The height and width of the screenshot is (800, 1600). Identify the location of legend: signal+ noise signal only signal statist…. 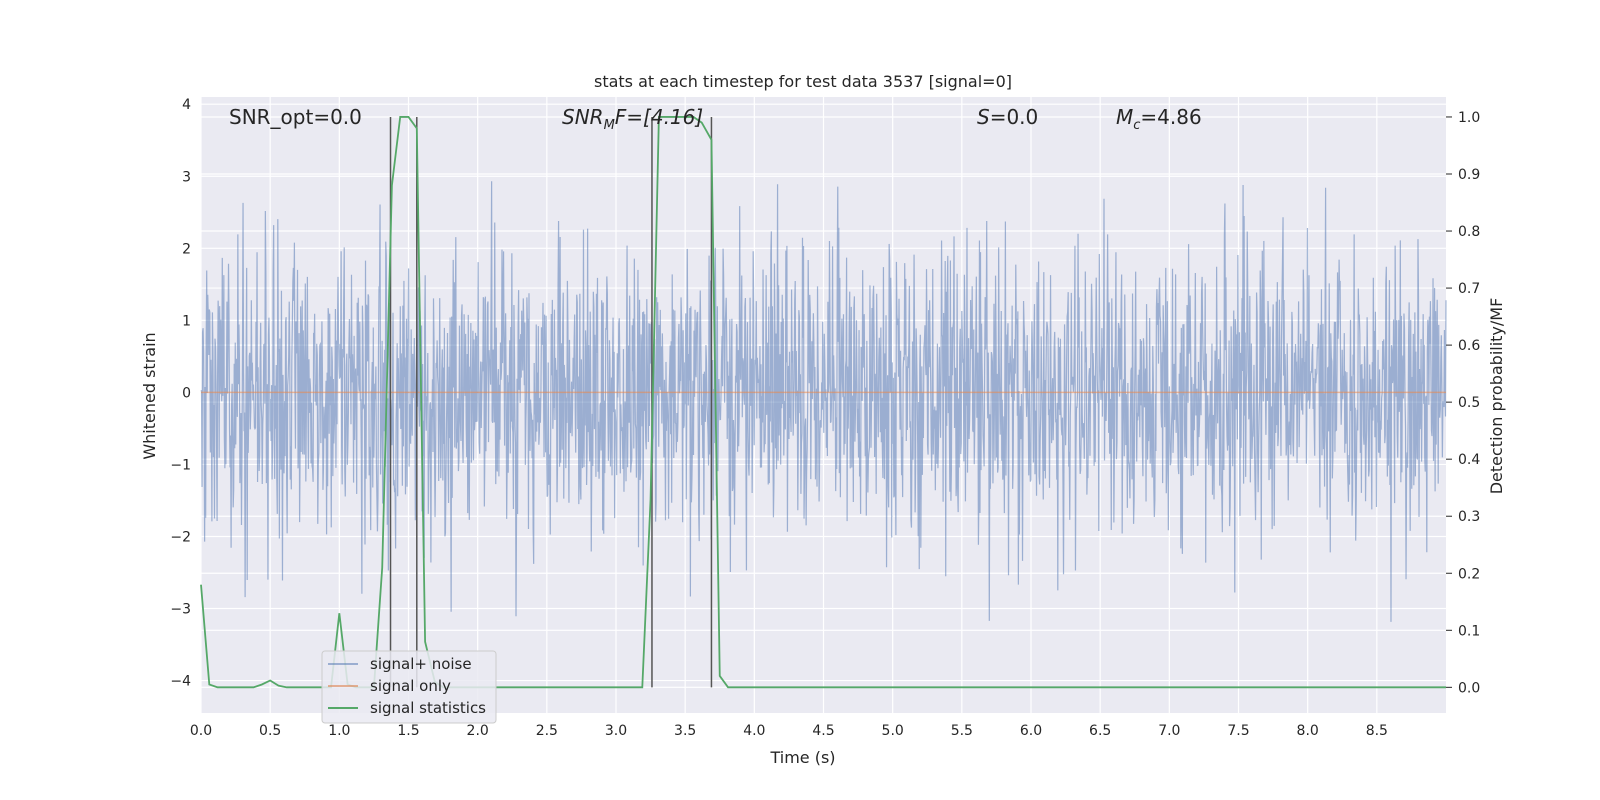
(409, 687).